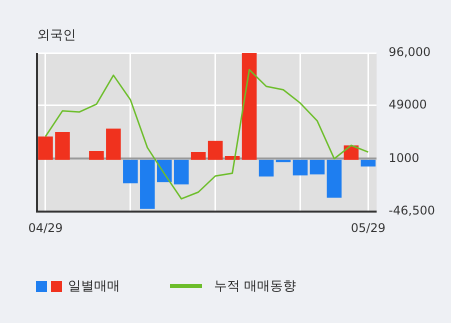 Image resolution: width=451 pixels, height=323 pixels. I want to click on x-tick-label: 05/29, so click(368, 227).